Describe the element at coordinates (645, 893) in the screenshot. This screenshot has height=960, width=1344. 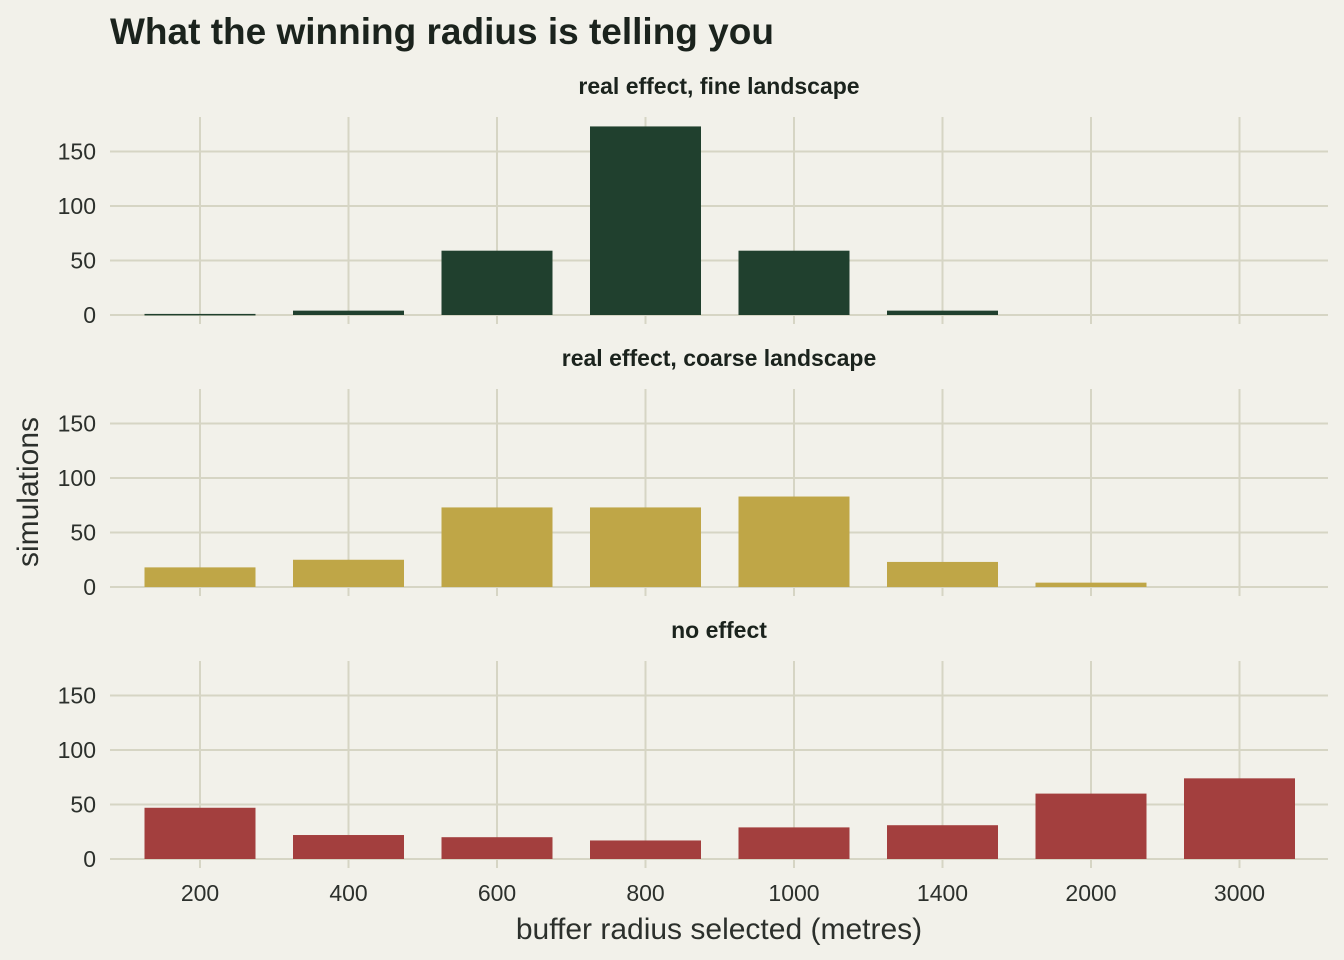
I see `x-tick-label: 800` at that location.